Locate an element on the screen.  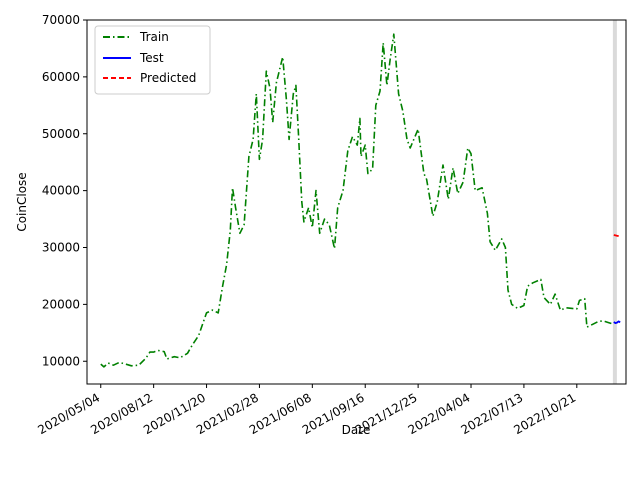
y-tick-label: 50000 is located at coordinates (61, 134).